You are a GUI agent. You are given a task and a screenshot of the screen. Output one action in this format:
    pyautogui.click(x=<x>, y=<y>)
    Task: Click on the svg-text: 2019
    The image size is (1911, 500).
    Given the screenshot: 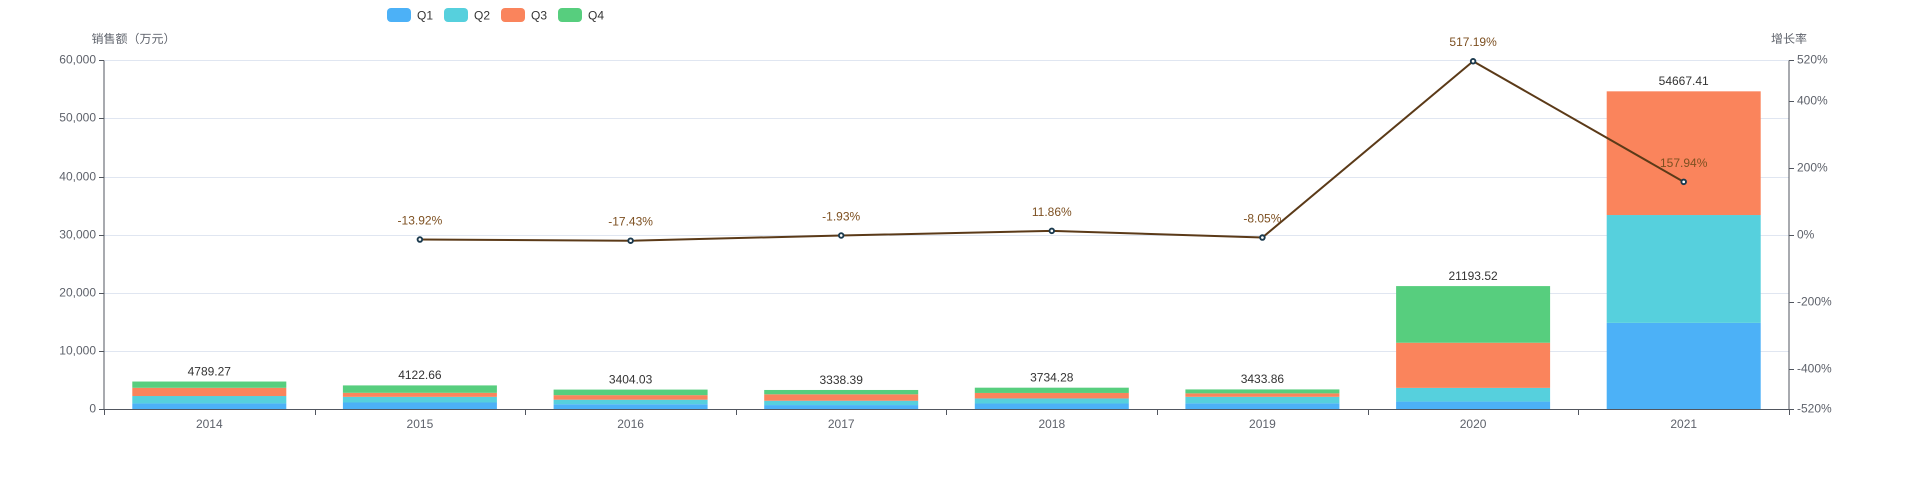 What is the action you would take?
    pyautogui.click(x=1262, y=424)
    